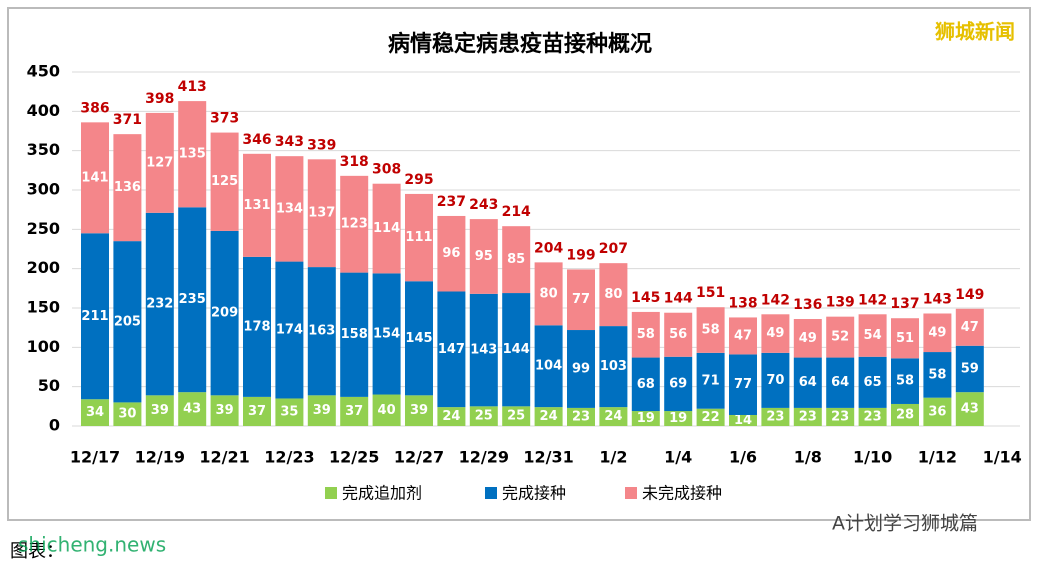  What do you see at coordinates (548, 248) in the screenshot?
I see `total-label: 204` at bounding box center [548, 248].